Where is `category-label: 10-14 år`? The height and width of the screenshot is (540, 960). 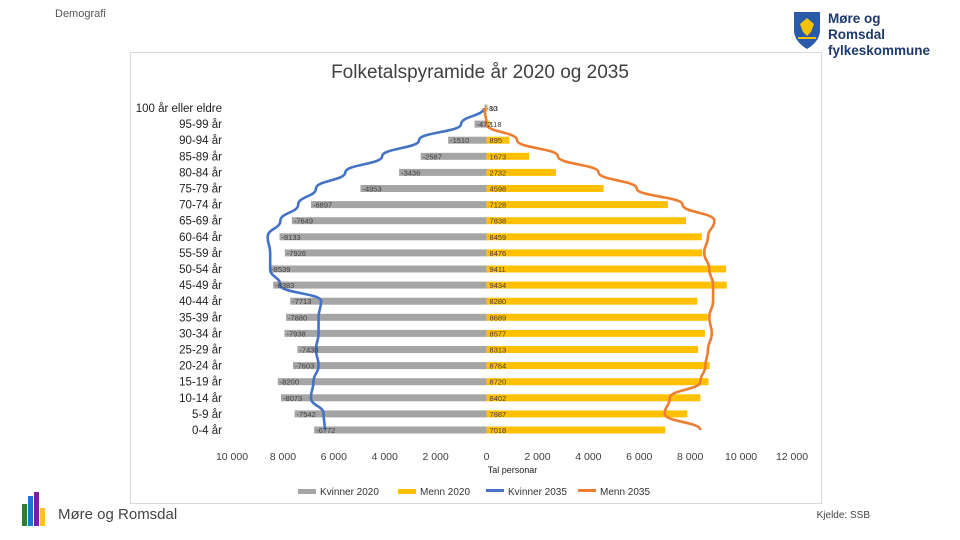 category-label: 10-14 år is located at coordinates (200, 399).